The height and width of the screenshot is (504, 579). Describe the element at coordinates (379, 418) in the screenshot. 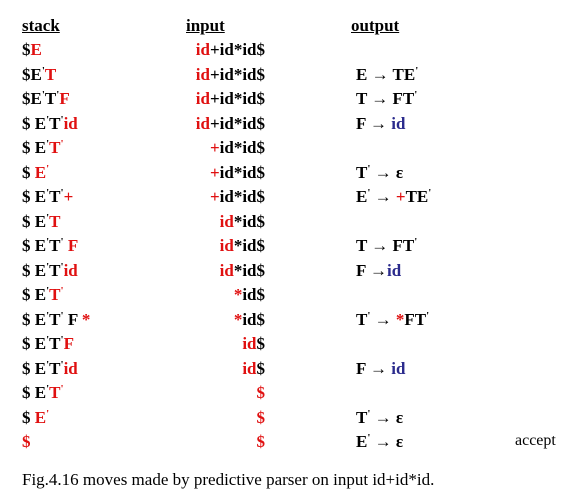

I see `output-cell: T' → ε` at that location.